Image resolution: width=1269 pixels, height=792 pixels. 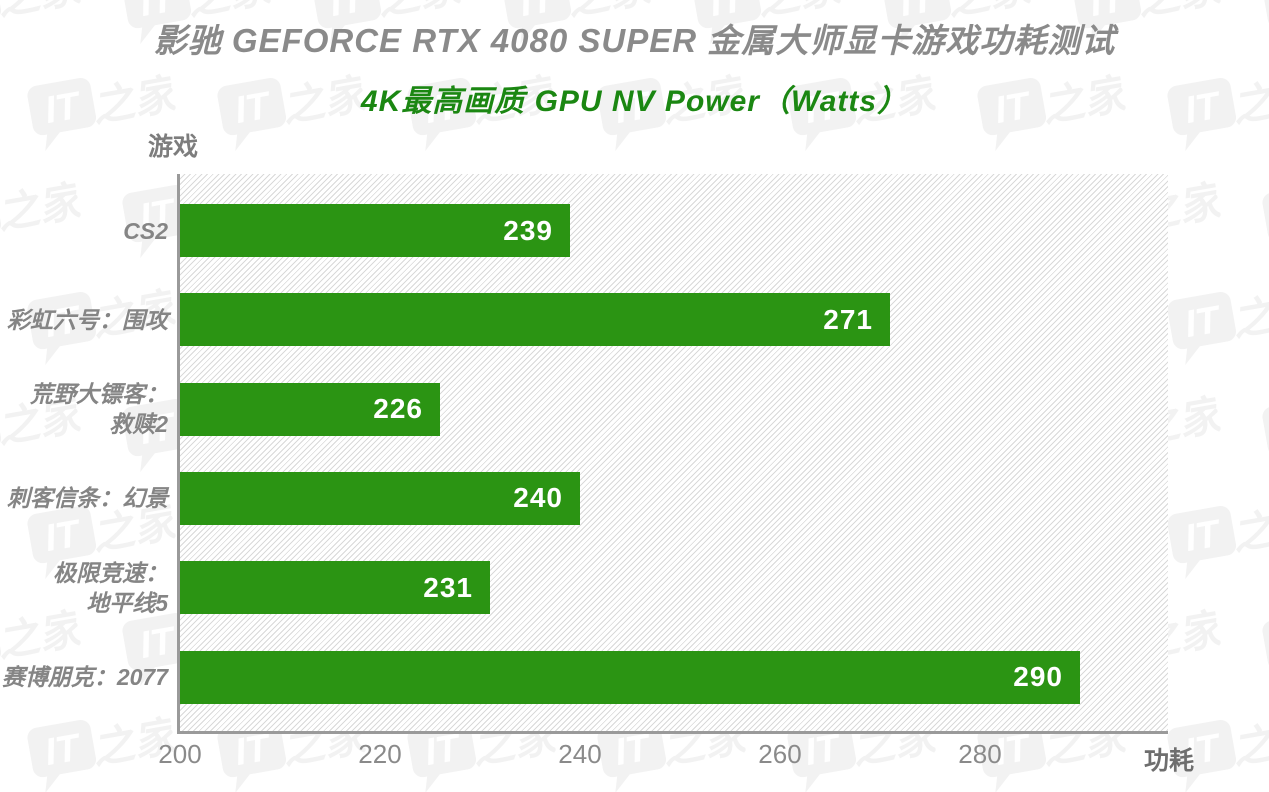 I want to click on bar-3: 240, so click(x=380, y=498).